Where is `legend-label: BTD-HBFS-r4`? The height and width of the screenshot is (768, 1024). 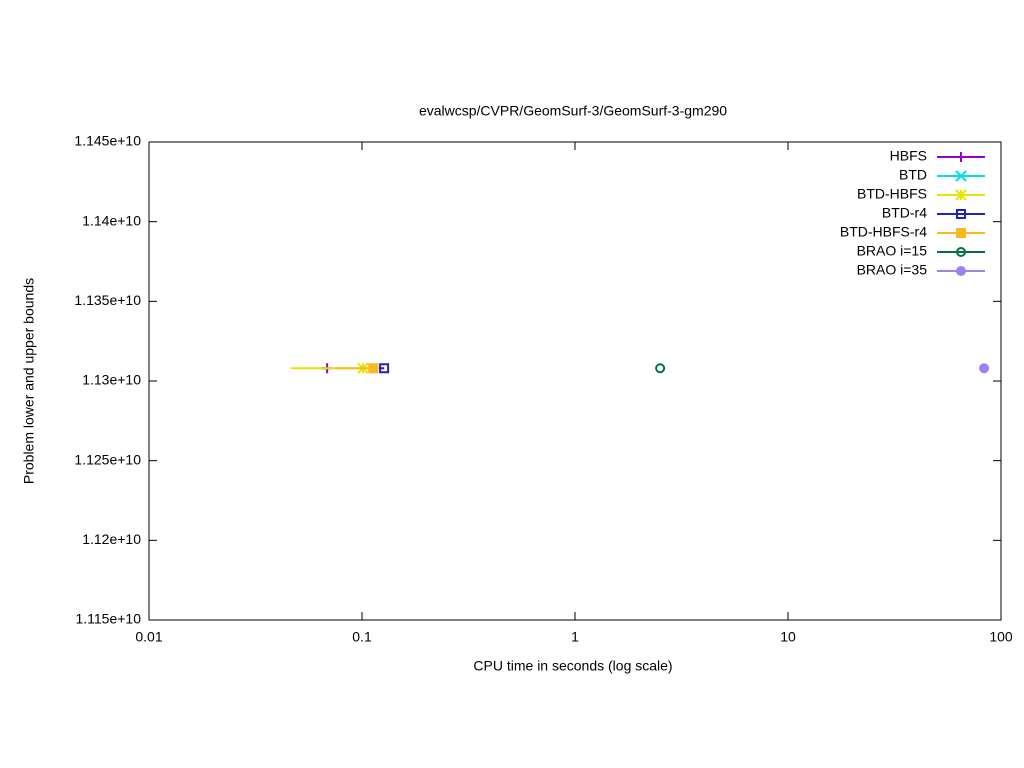 legend-label: BTD-HBFS-r4 is located at coordinates (883, 232).